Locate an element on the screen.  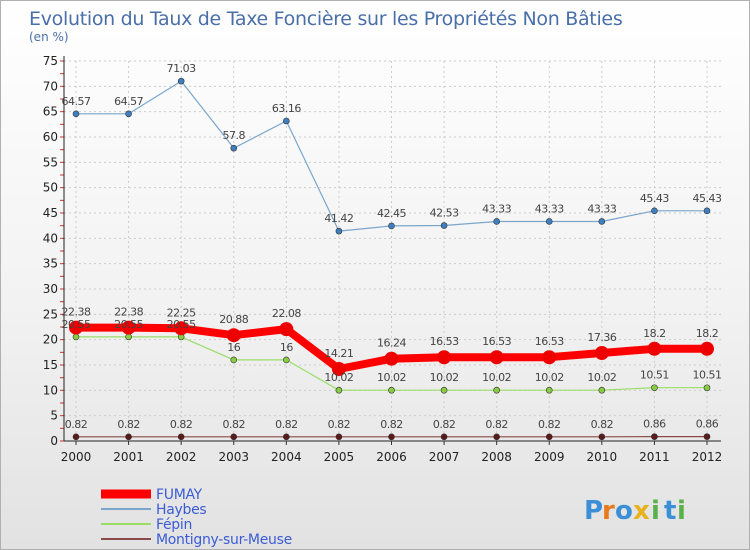
logo-letter: o is located at coordinates (624, 511).